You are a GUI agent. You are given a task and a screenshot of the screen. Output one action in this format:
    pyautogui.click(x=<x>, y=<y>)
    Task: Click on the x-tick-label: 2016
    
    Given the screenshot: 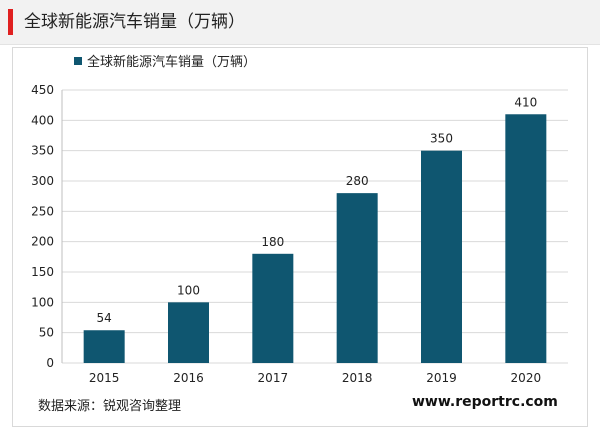 What is the action you would take?
    pyautogui.click(x=188, y=378)
    